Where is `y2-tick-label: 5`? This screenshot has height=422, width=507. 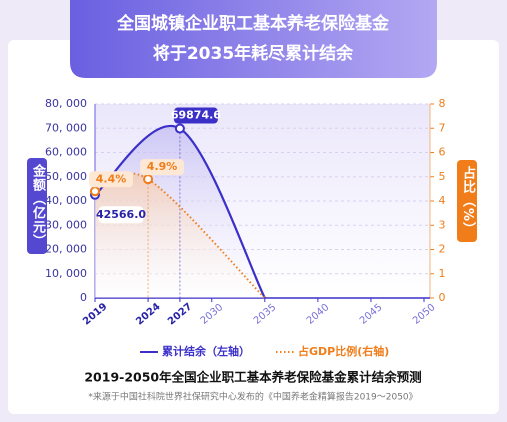
y2-tick-label: 5 is located at coordinates (442, 176).